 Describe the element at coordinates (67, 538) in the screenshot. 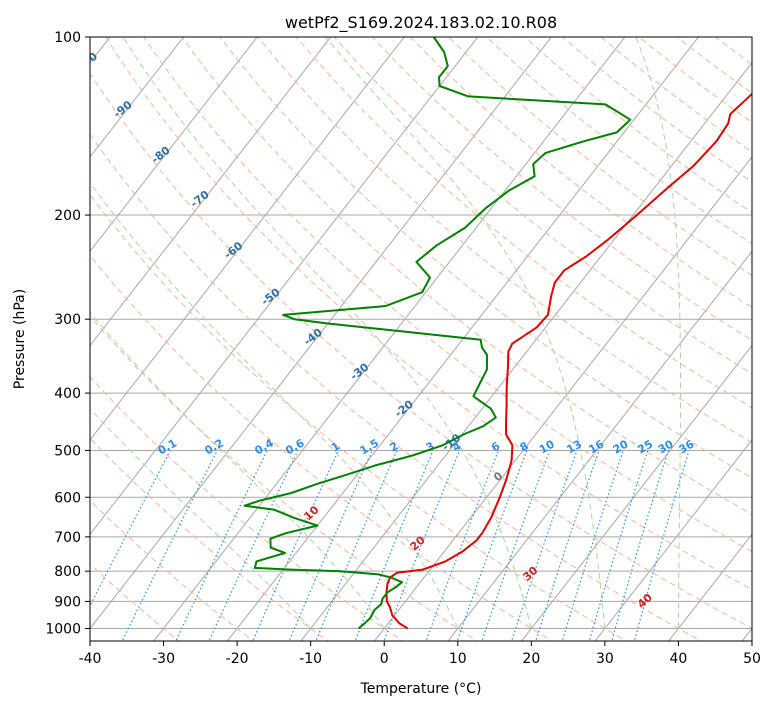

I see `y-tick-label: 700` at that location.